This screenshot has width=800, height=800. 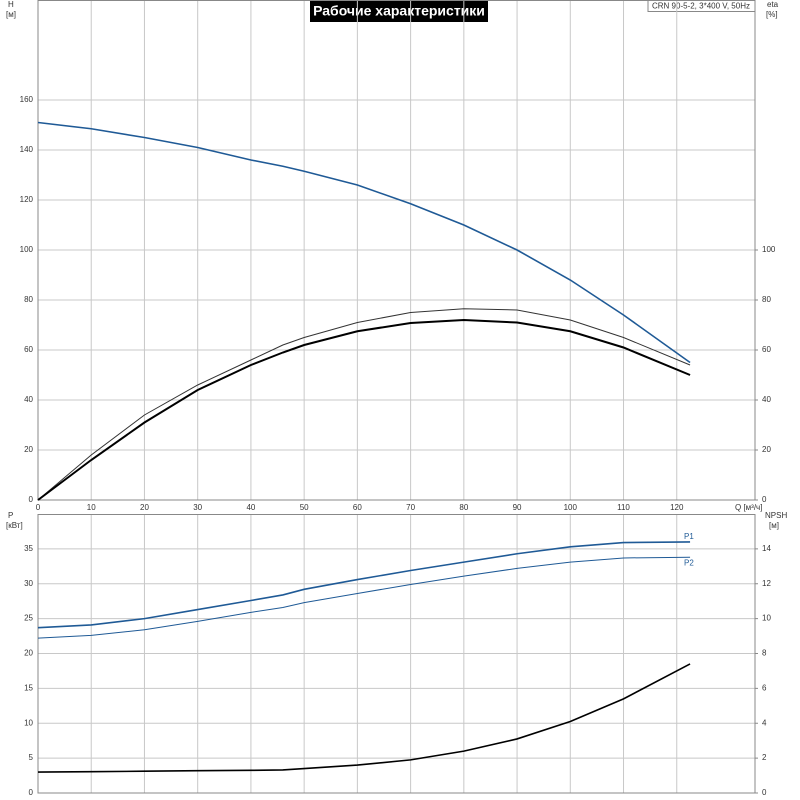 What do you see at coordinates (11, 14) in the screenshot?
I see `y-axis-unit: [м]` at bounding box center [11, 14].